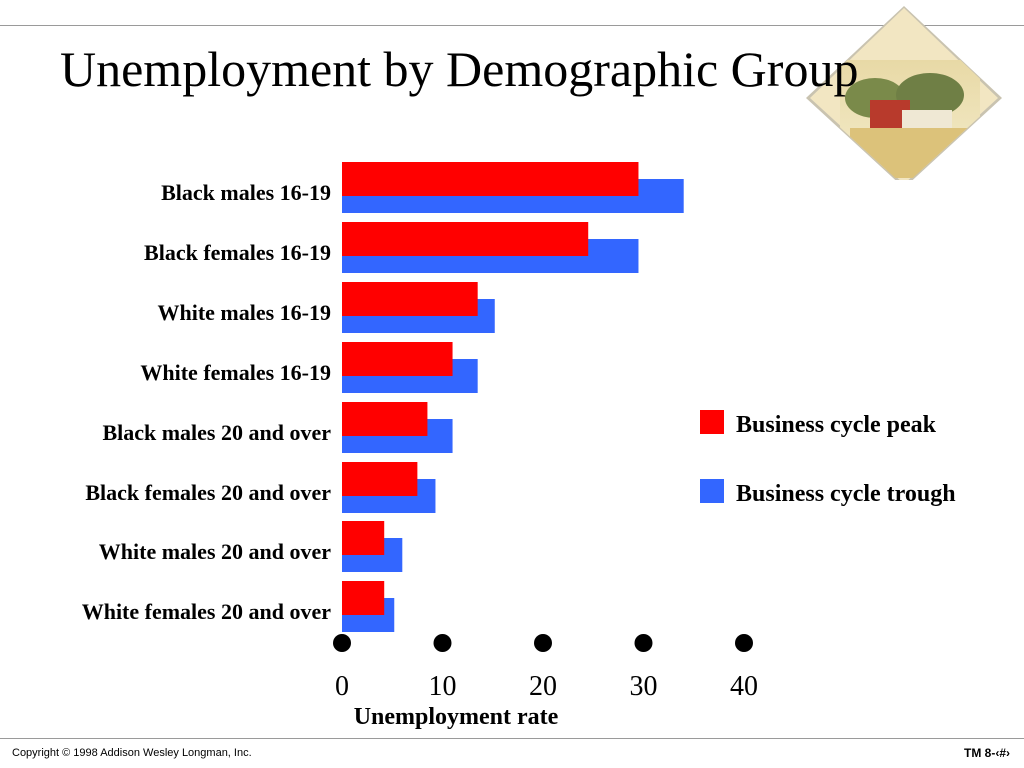  I want to click on tree-right, so click(930, 95).